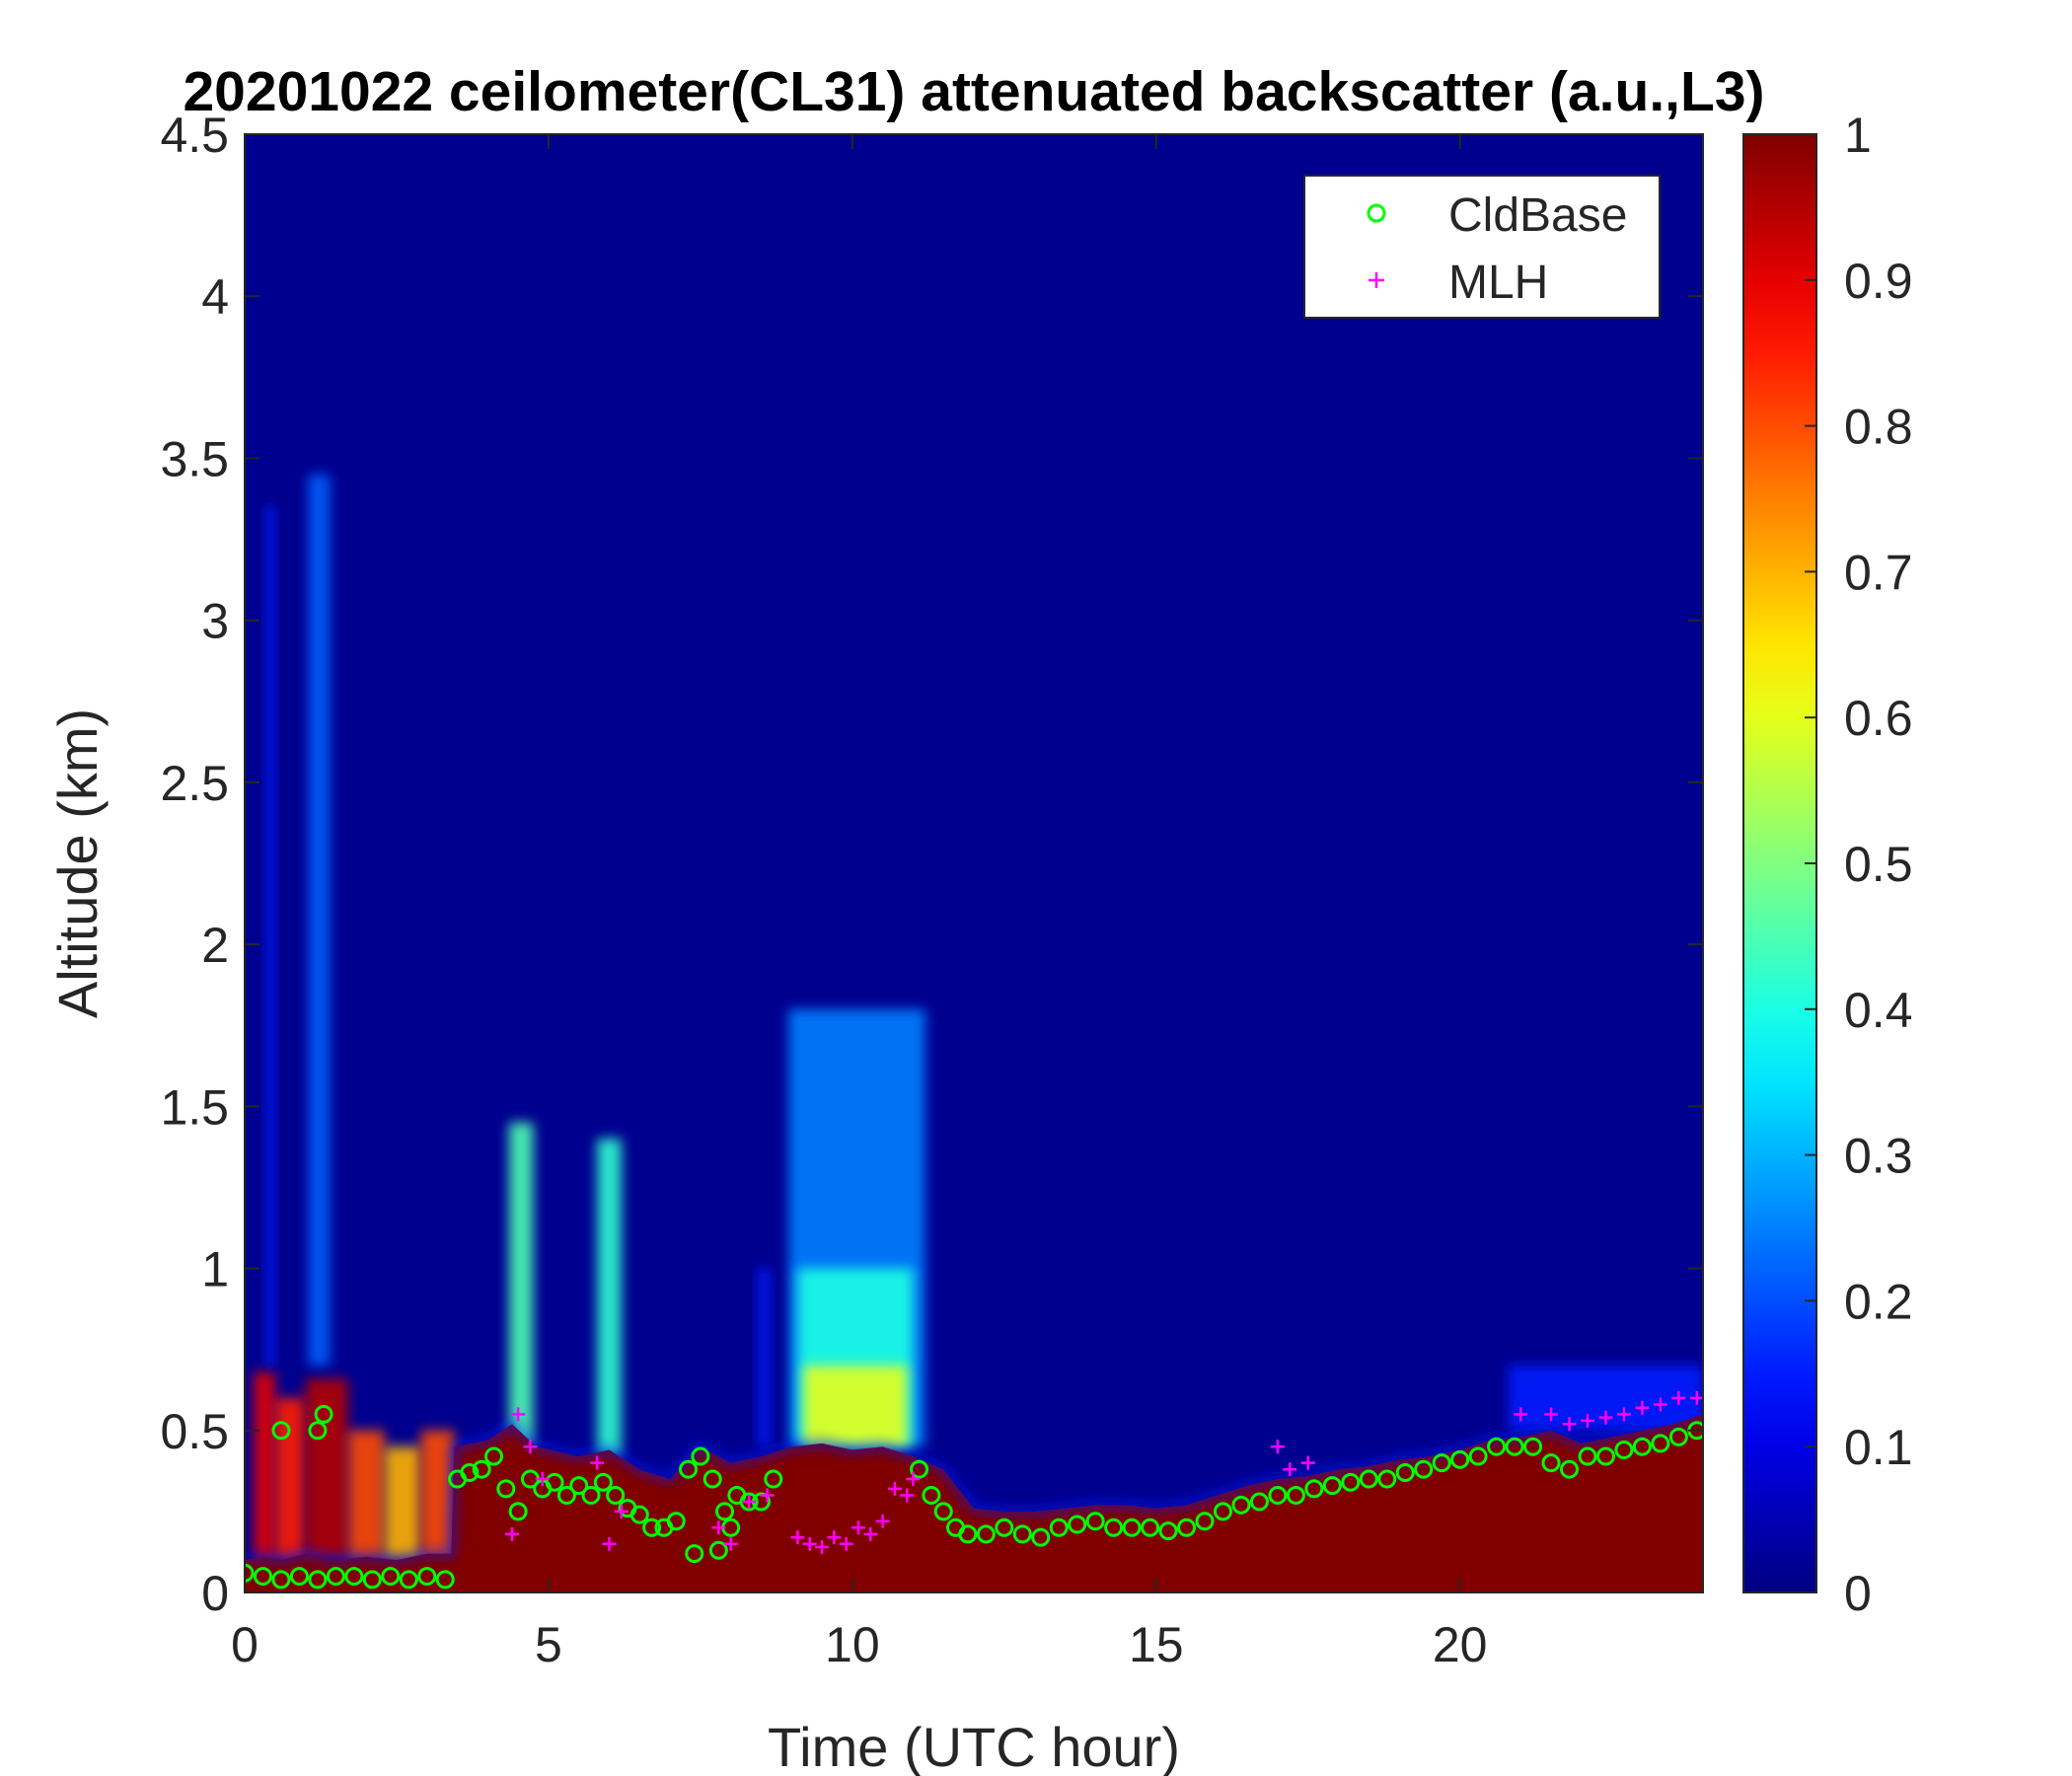 This screenshot has width=2072, height=1776. What do you see at coordinates (215, 1594) in the screenshot?
I see `y-tick-label: 0` at bounding box center [215, 1594].